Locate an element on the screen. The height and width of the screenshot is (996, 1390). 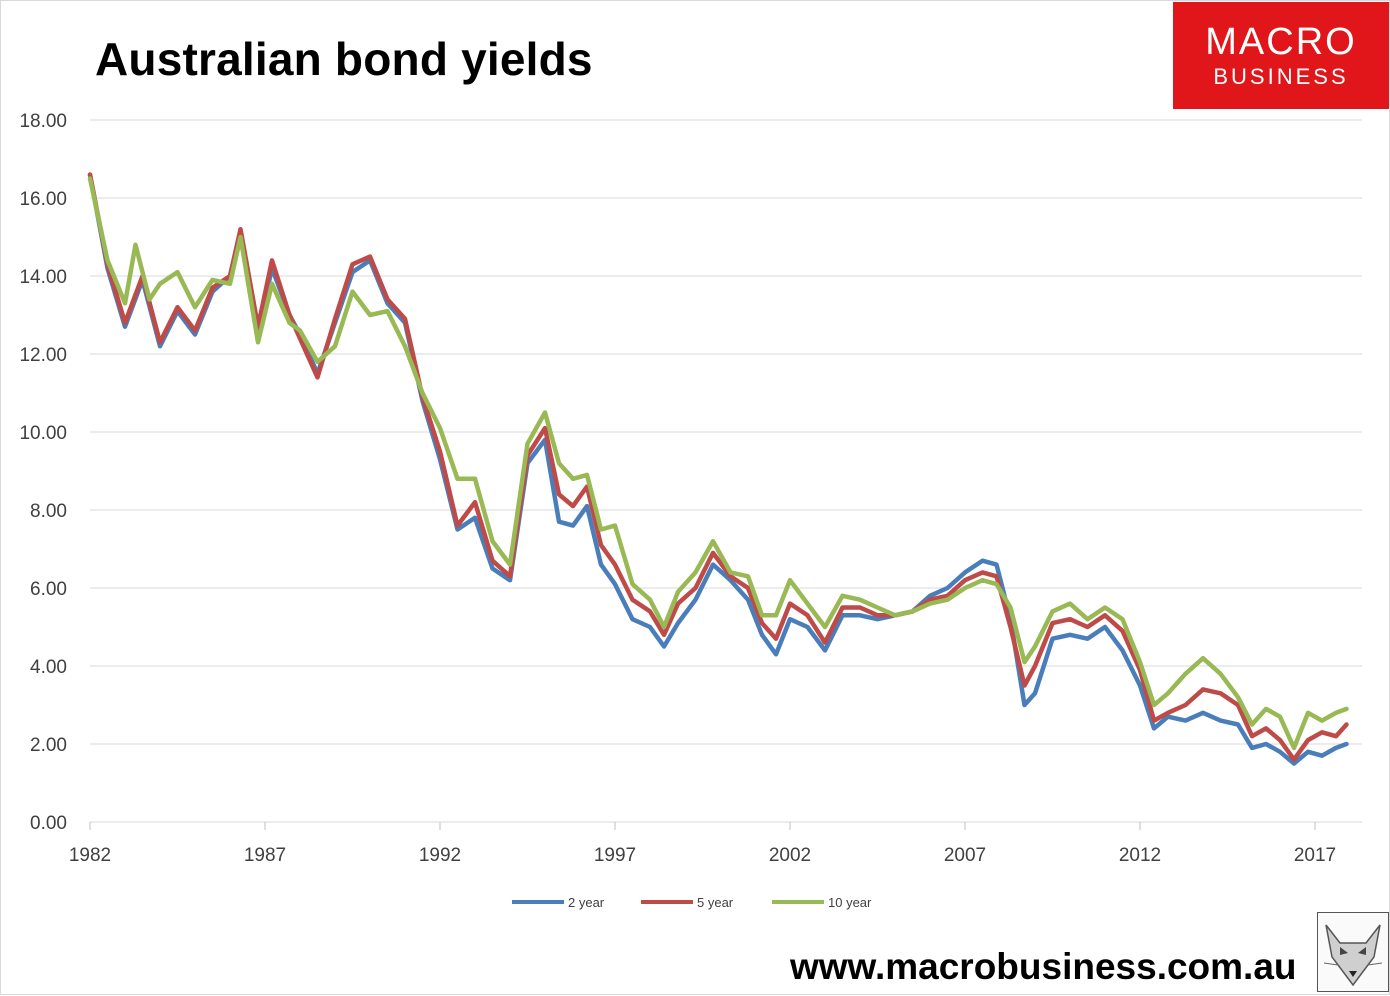
y-tick-label: 2.00 is located at coordinates (48, 745).